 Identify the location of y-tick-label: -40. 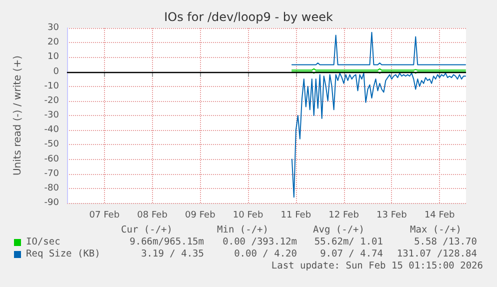
(52, 130).